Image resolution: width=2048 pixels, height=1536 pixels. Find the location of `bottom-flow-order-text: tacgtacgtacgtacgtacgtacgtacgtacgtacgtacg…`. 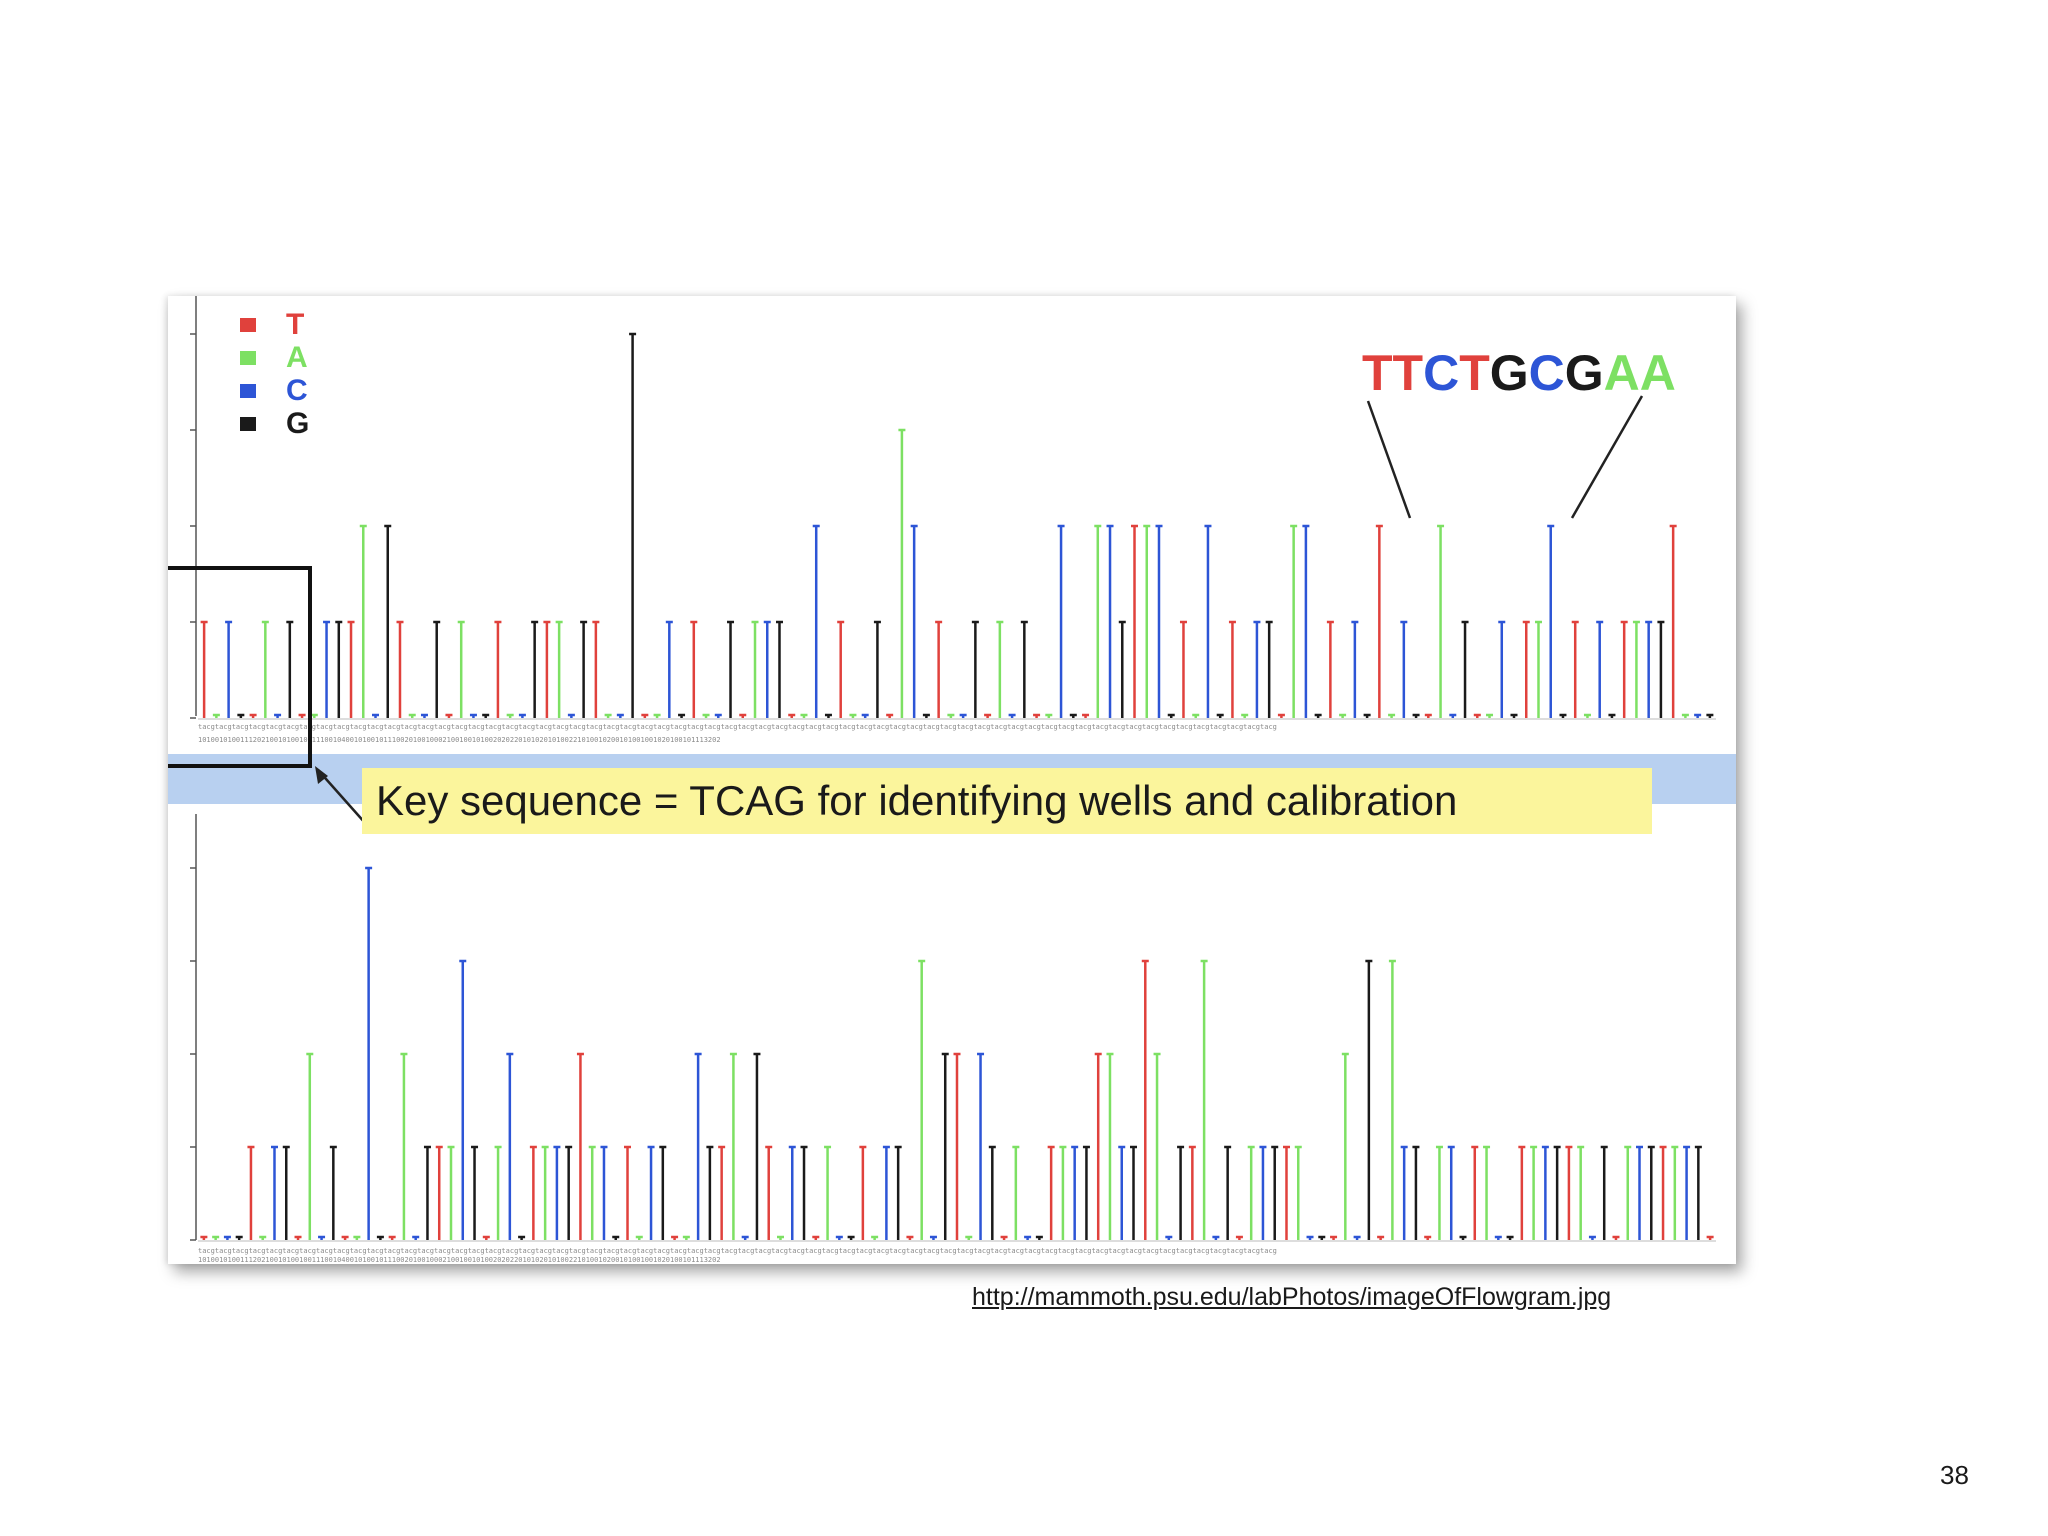

bottom-flow-order-text: tacgtacgtacgtacgtacgtacgtacgtacgtacgtacg… is located at coordinates (737, 1251).